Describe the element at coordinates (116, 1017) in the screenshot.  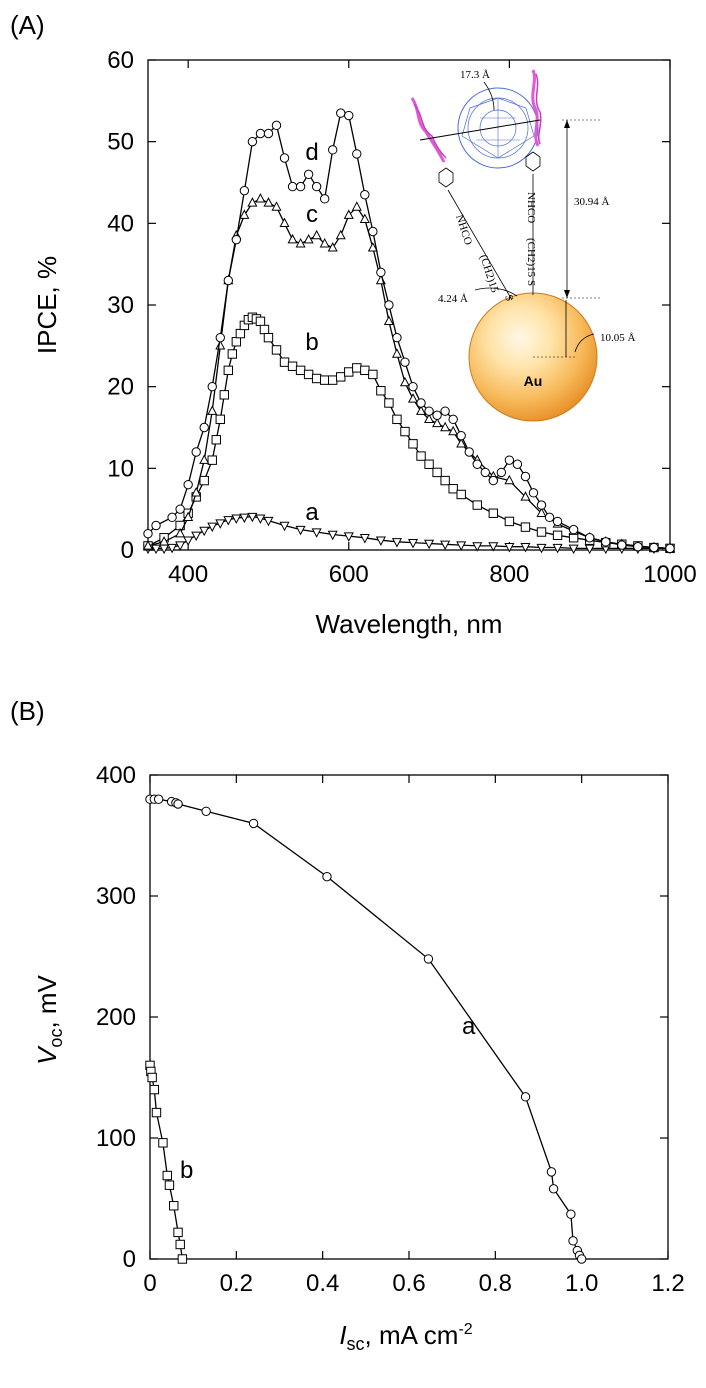
I see `panel-b-y-tick-label: 200` at that location.